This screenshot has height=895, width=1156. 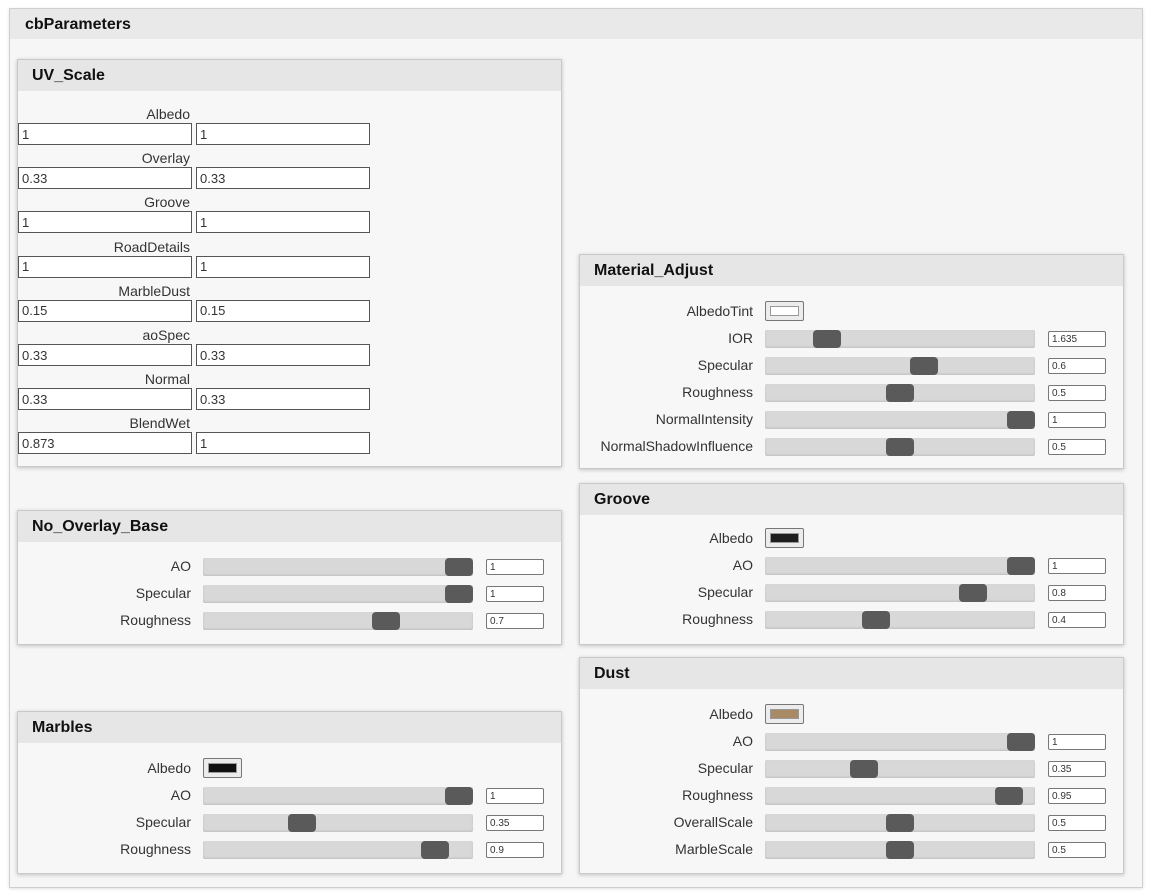 I want to click on uv-v-input-aospec, so click(x=283, y=355).